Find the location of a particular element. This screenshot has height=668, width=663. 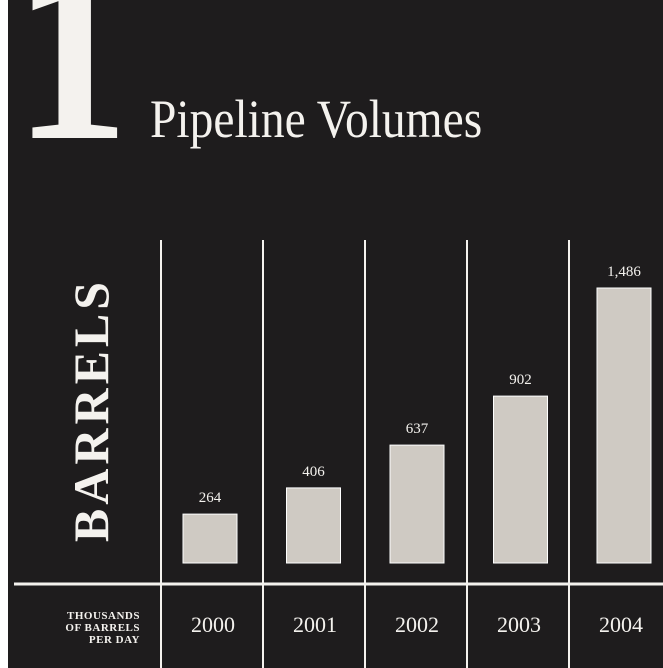

units-label-line: PER DAY is located at coordinates (114, 640).